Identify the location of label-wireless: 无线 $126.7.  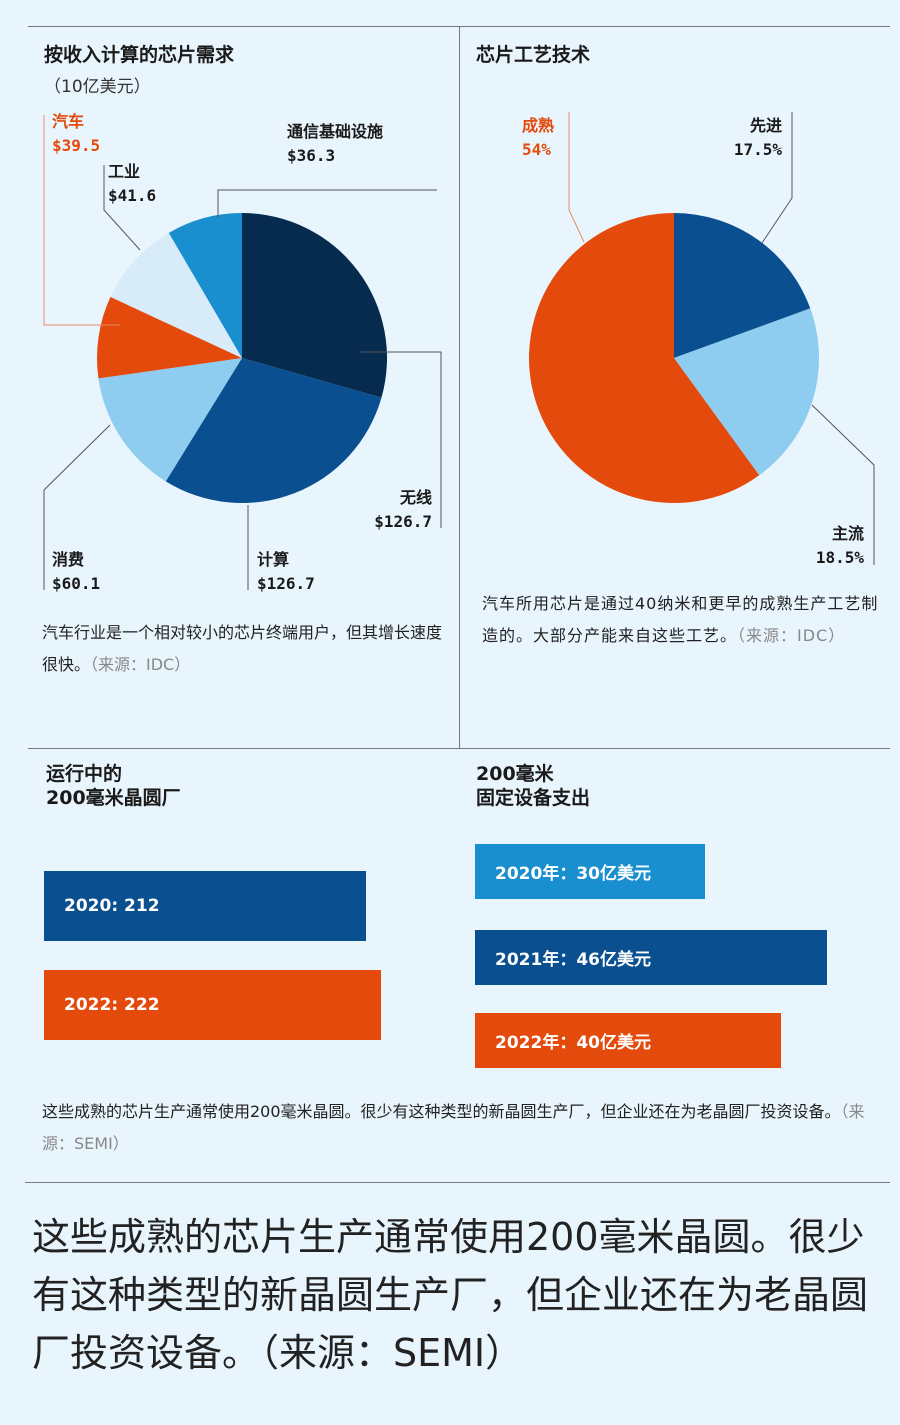
(403, 509).